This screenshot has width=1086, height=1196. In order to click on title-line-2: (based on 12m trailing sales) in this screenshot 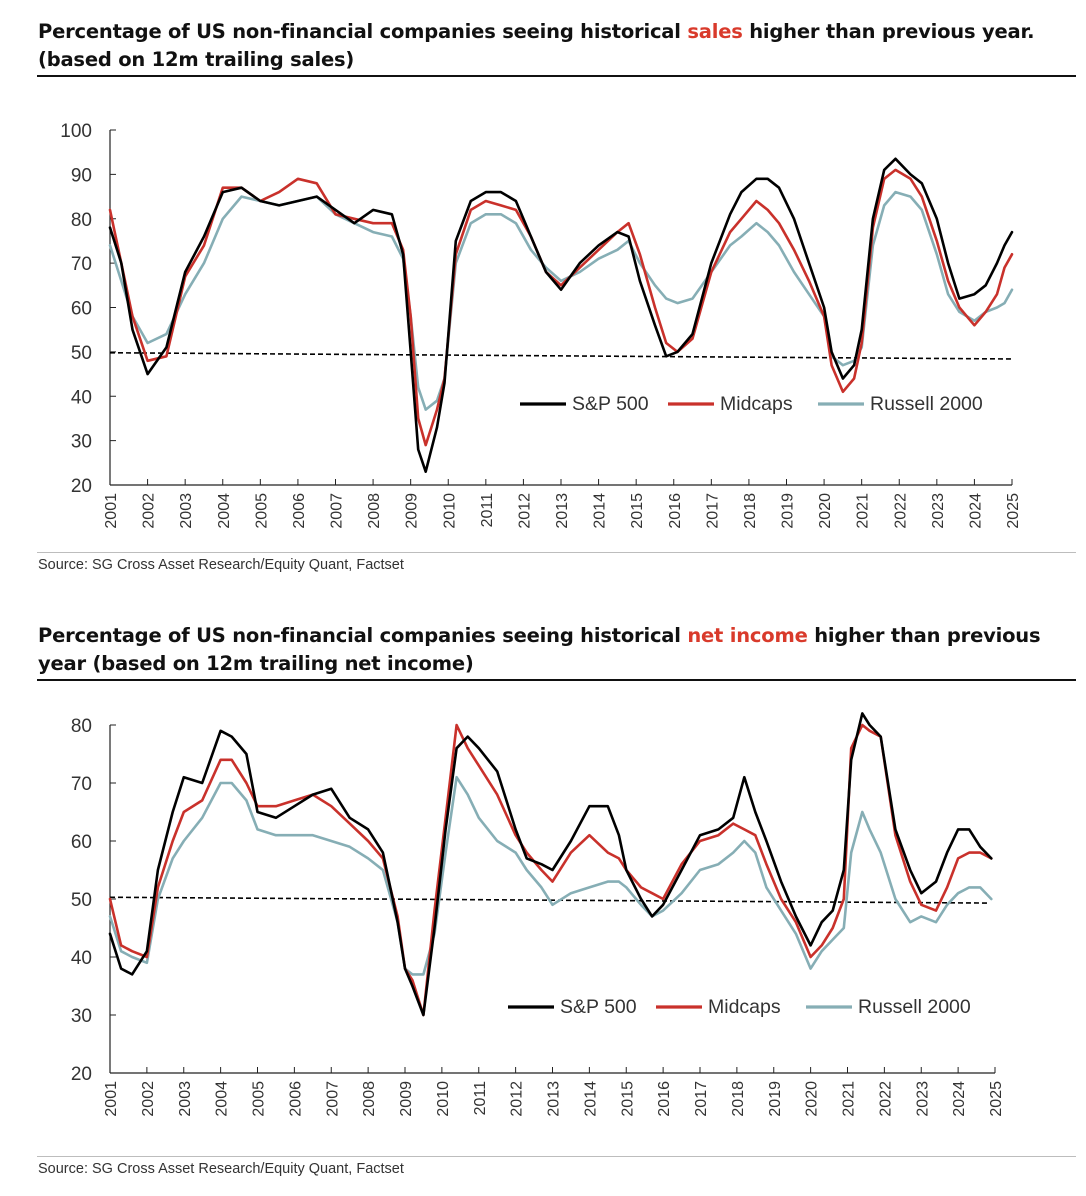, I will do `click(196, 59)`.